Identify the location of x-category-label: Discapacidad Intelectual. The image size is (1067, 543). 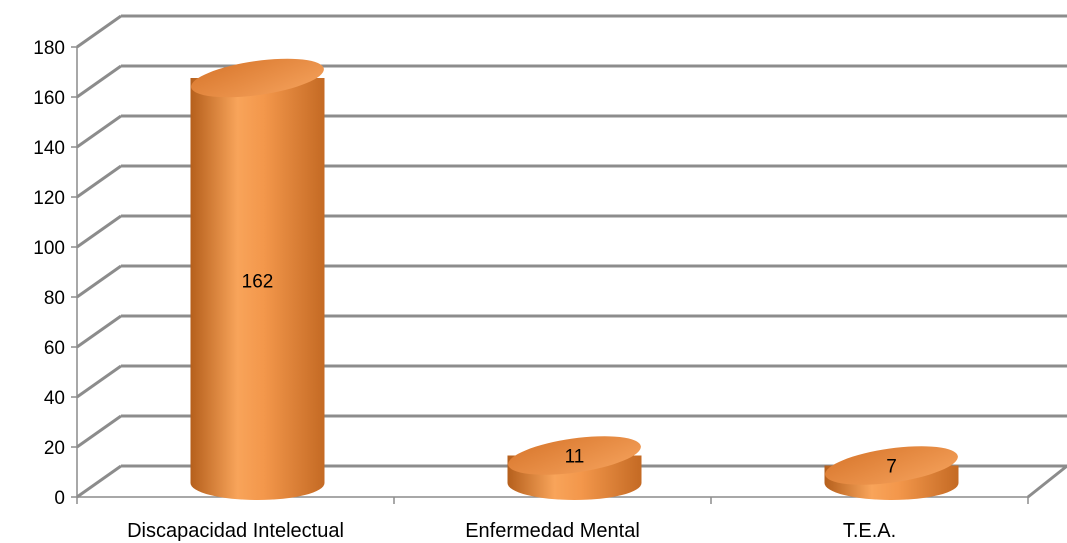
(235, 531).